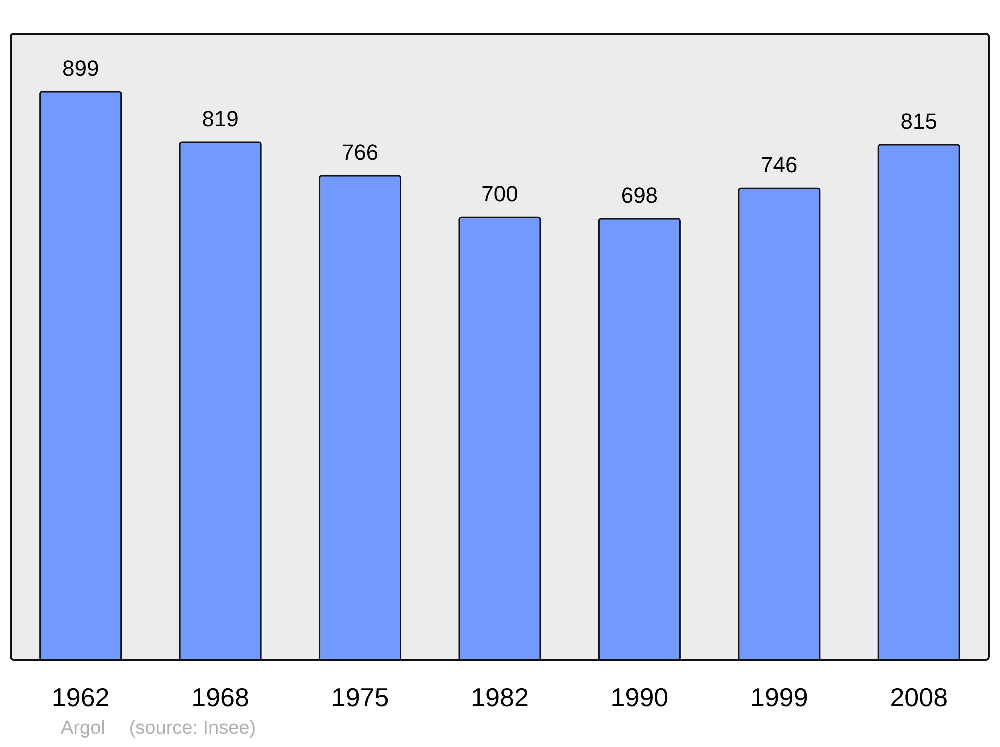  I want to click on text: (source: Insee), so click(192, 728).